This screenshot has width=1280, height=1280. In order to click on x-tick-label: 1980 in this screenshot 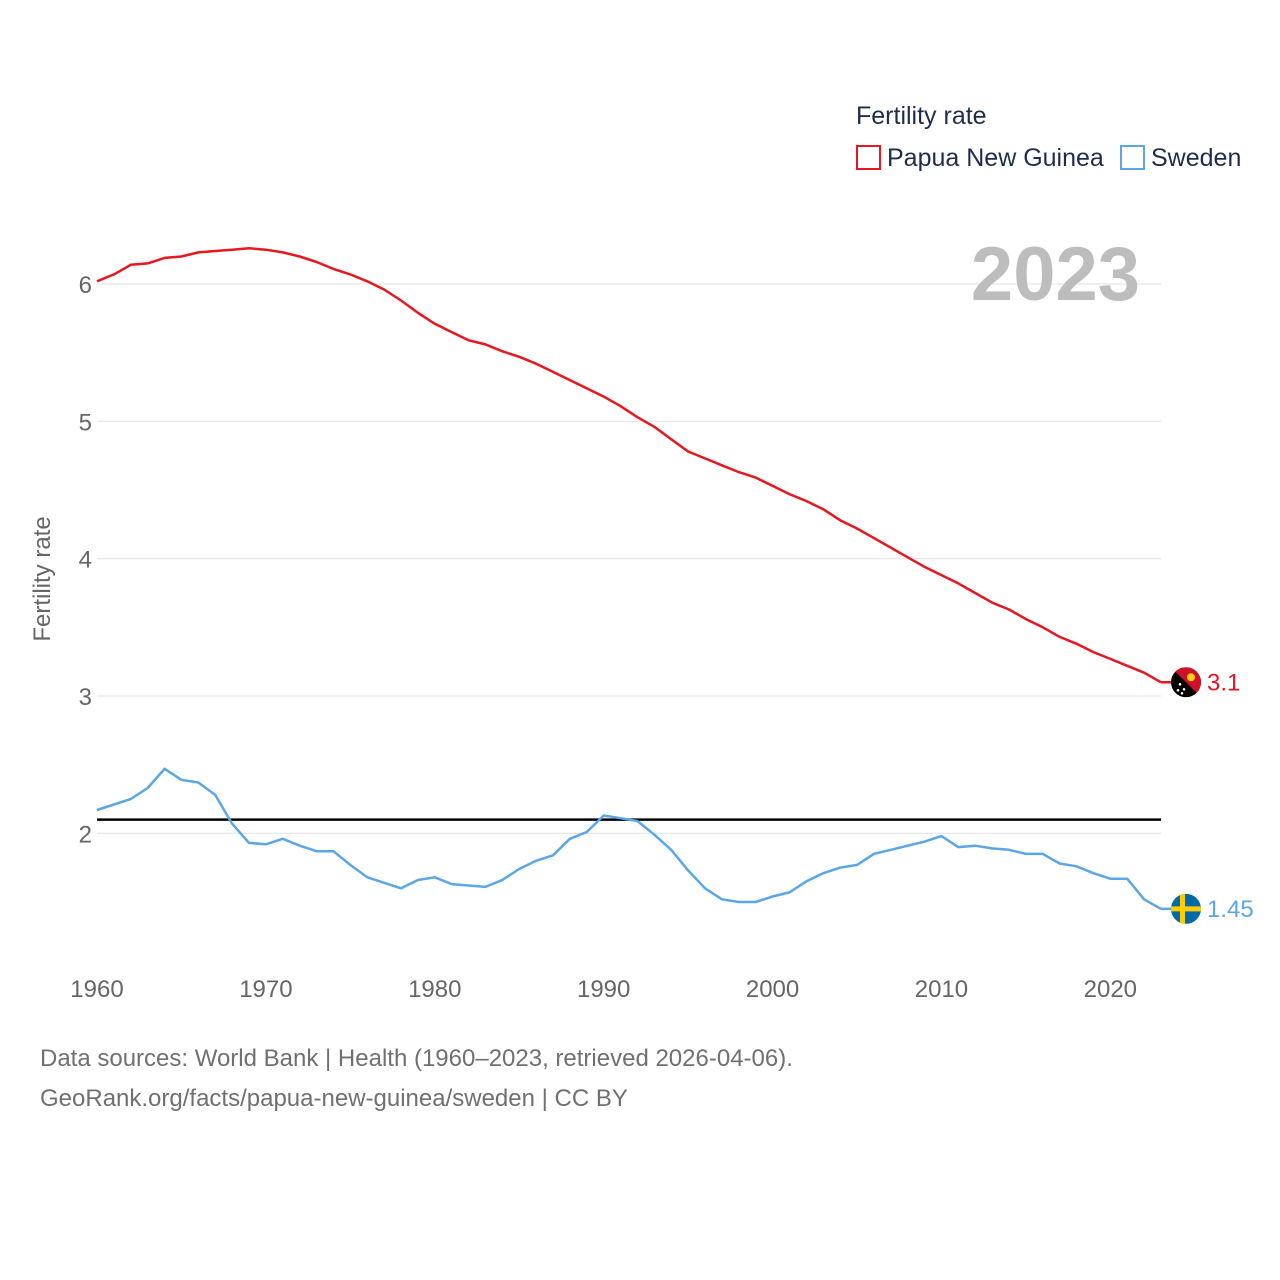, I will do `click(434, 989)`.